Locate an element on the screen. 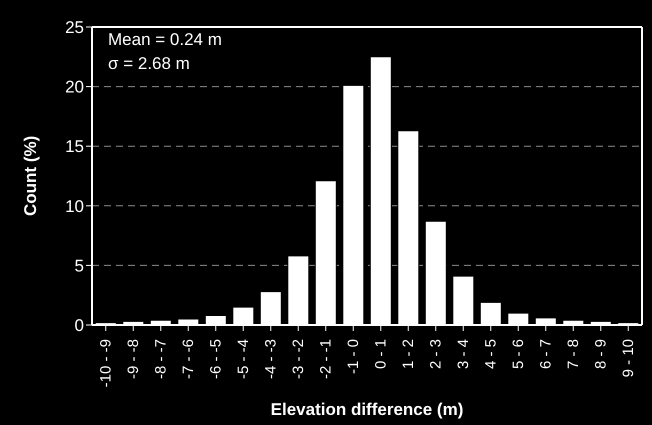 The image size is (652, 425). x-tick-label: 1 - 2 is located at coordinates (408, 354).